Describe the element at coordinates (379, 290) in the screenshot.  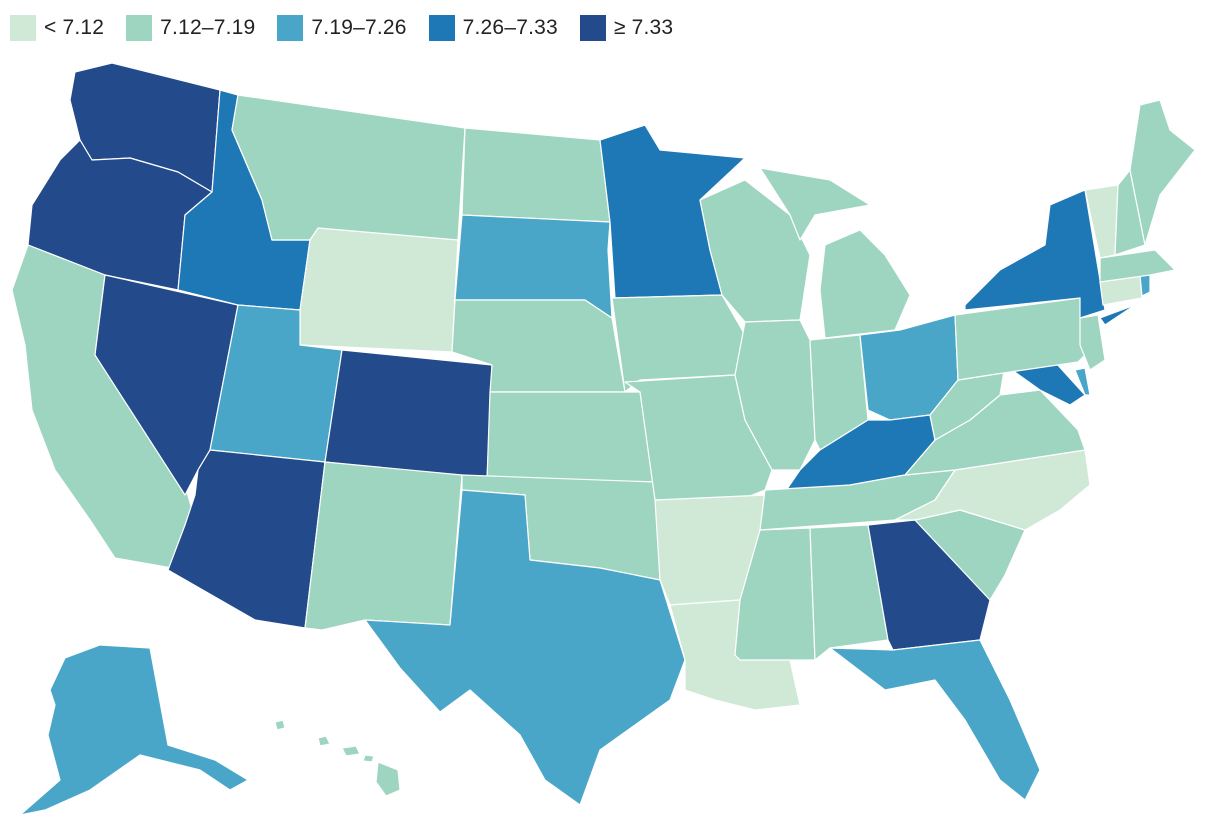
I see `state-wy` at that location.